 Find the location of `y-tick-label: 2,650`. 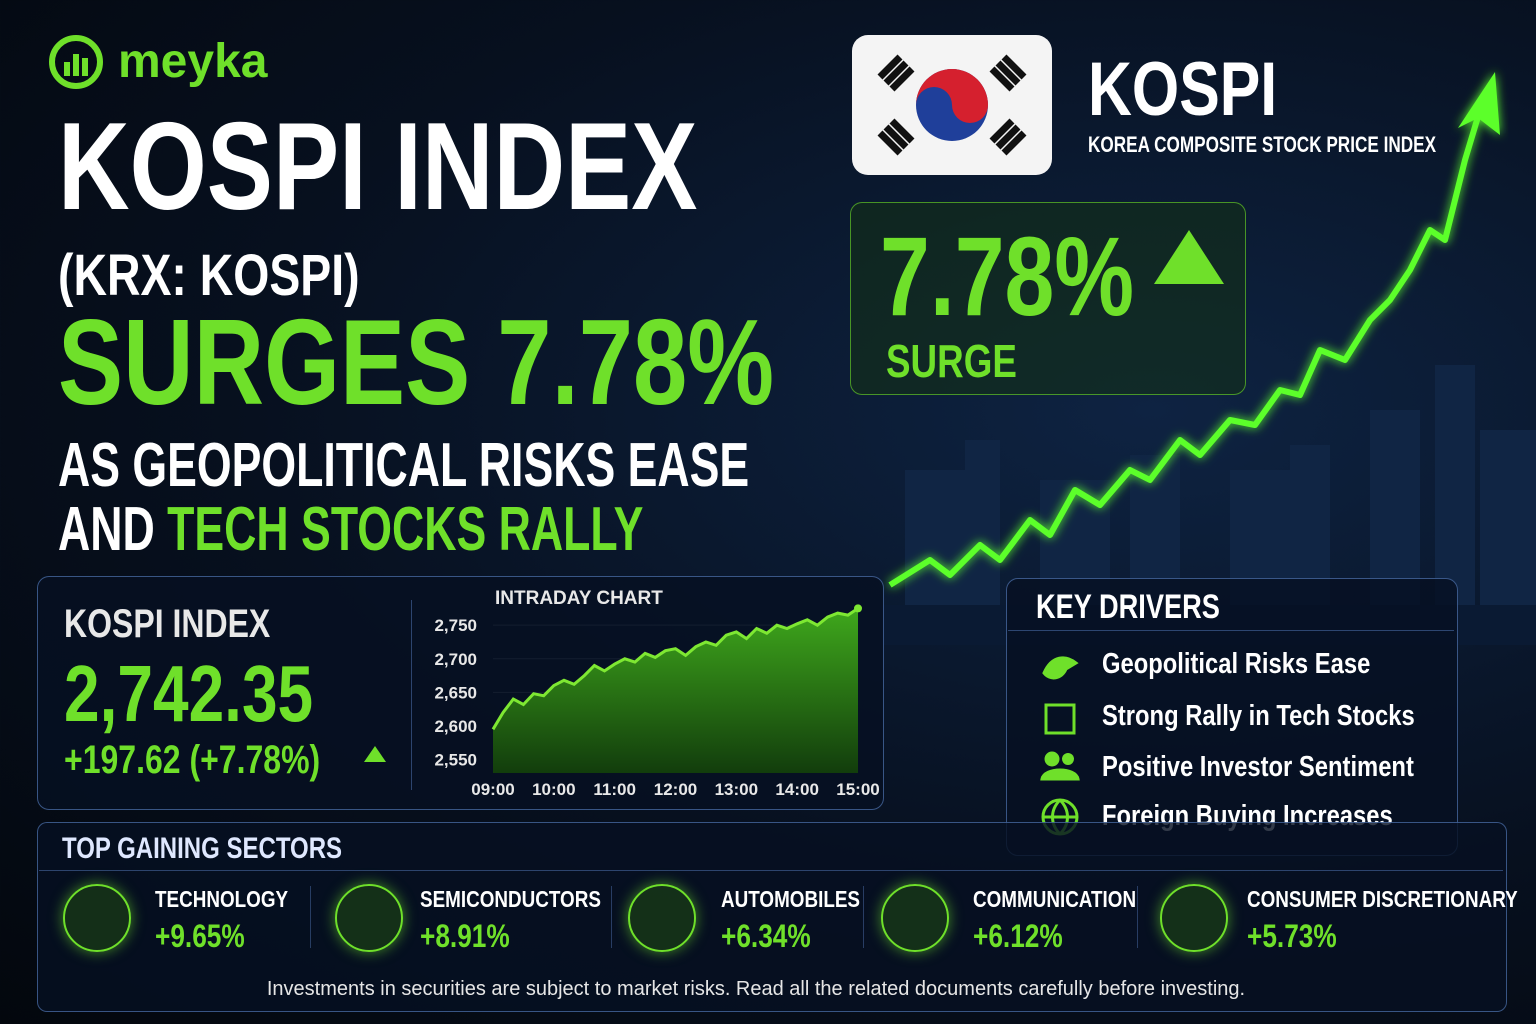

y-tick-label: 2,650 is located at coordinates (455, 692).